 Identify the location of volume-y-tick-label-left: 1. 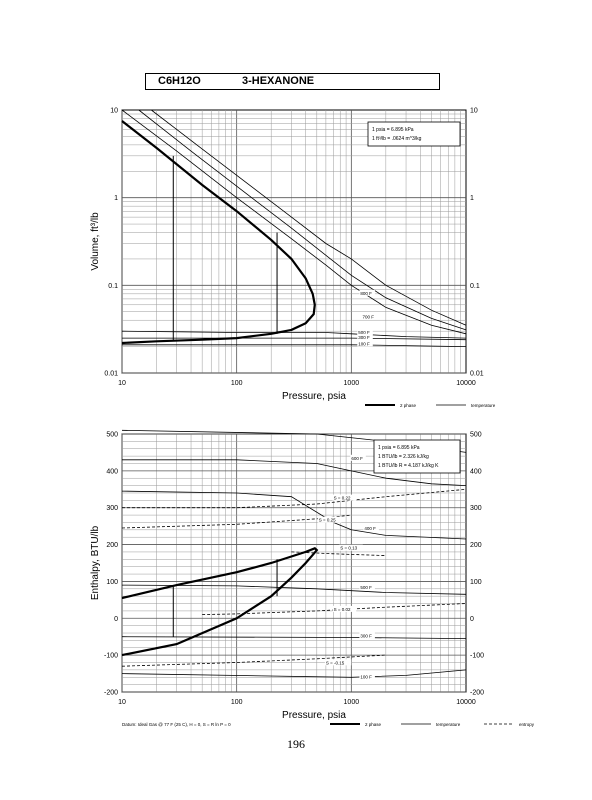
(116, 198).